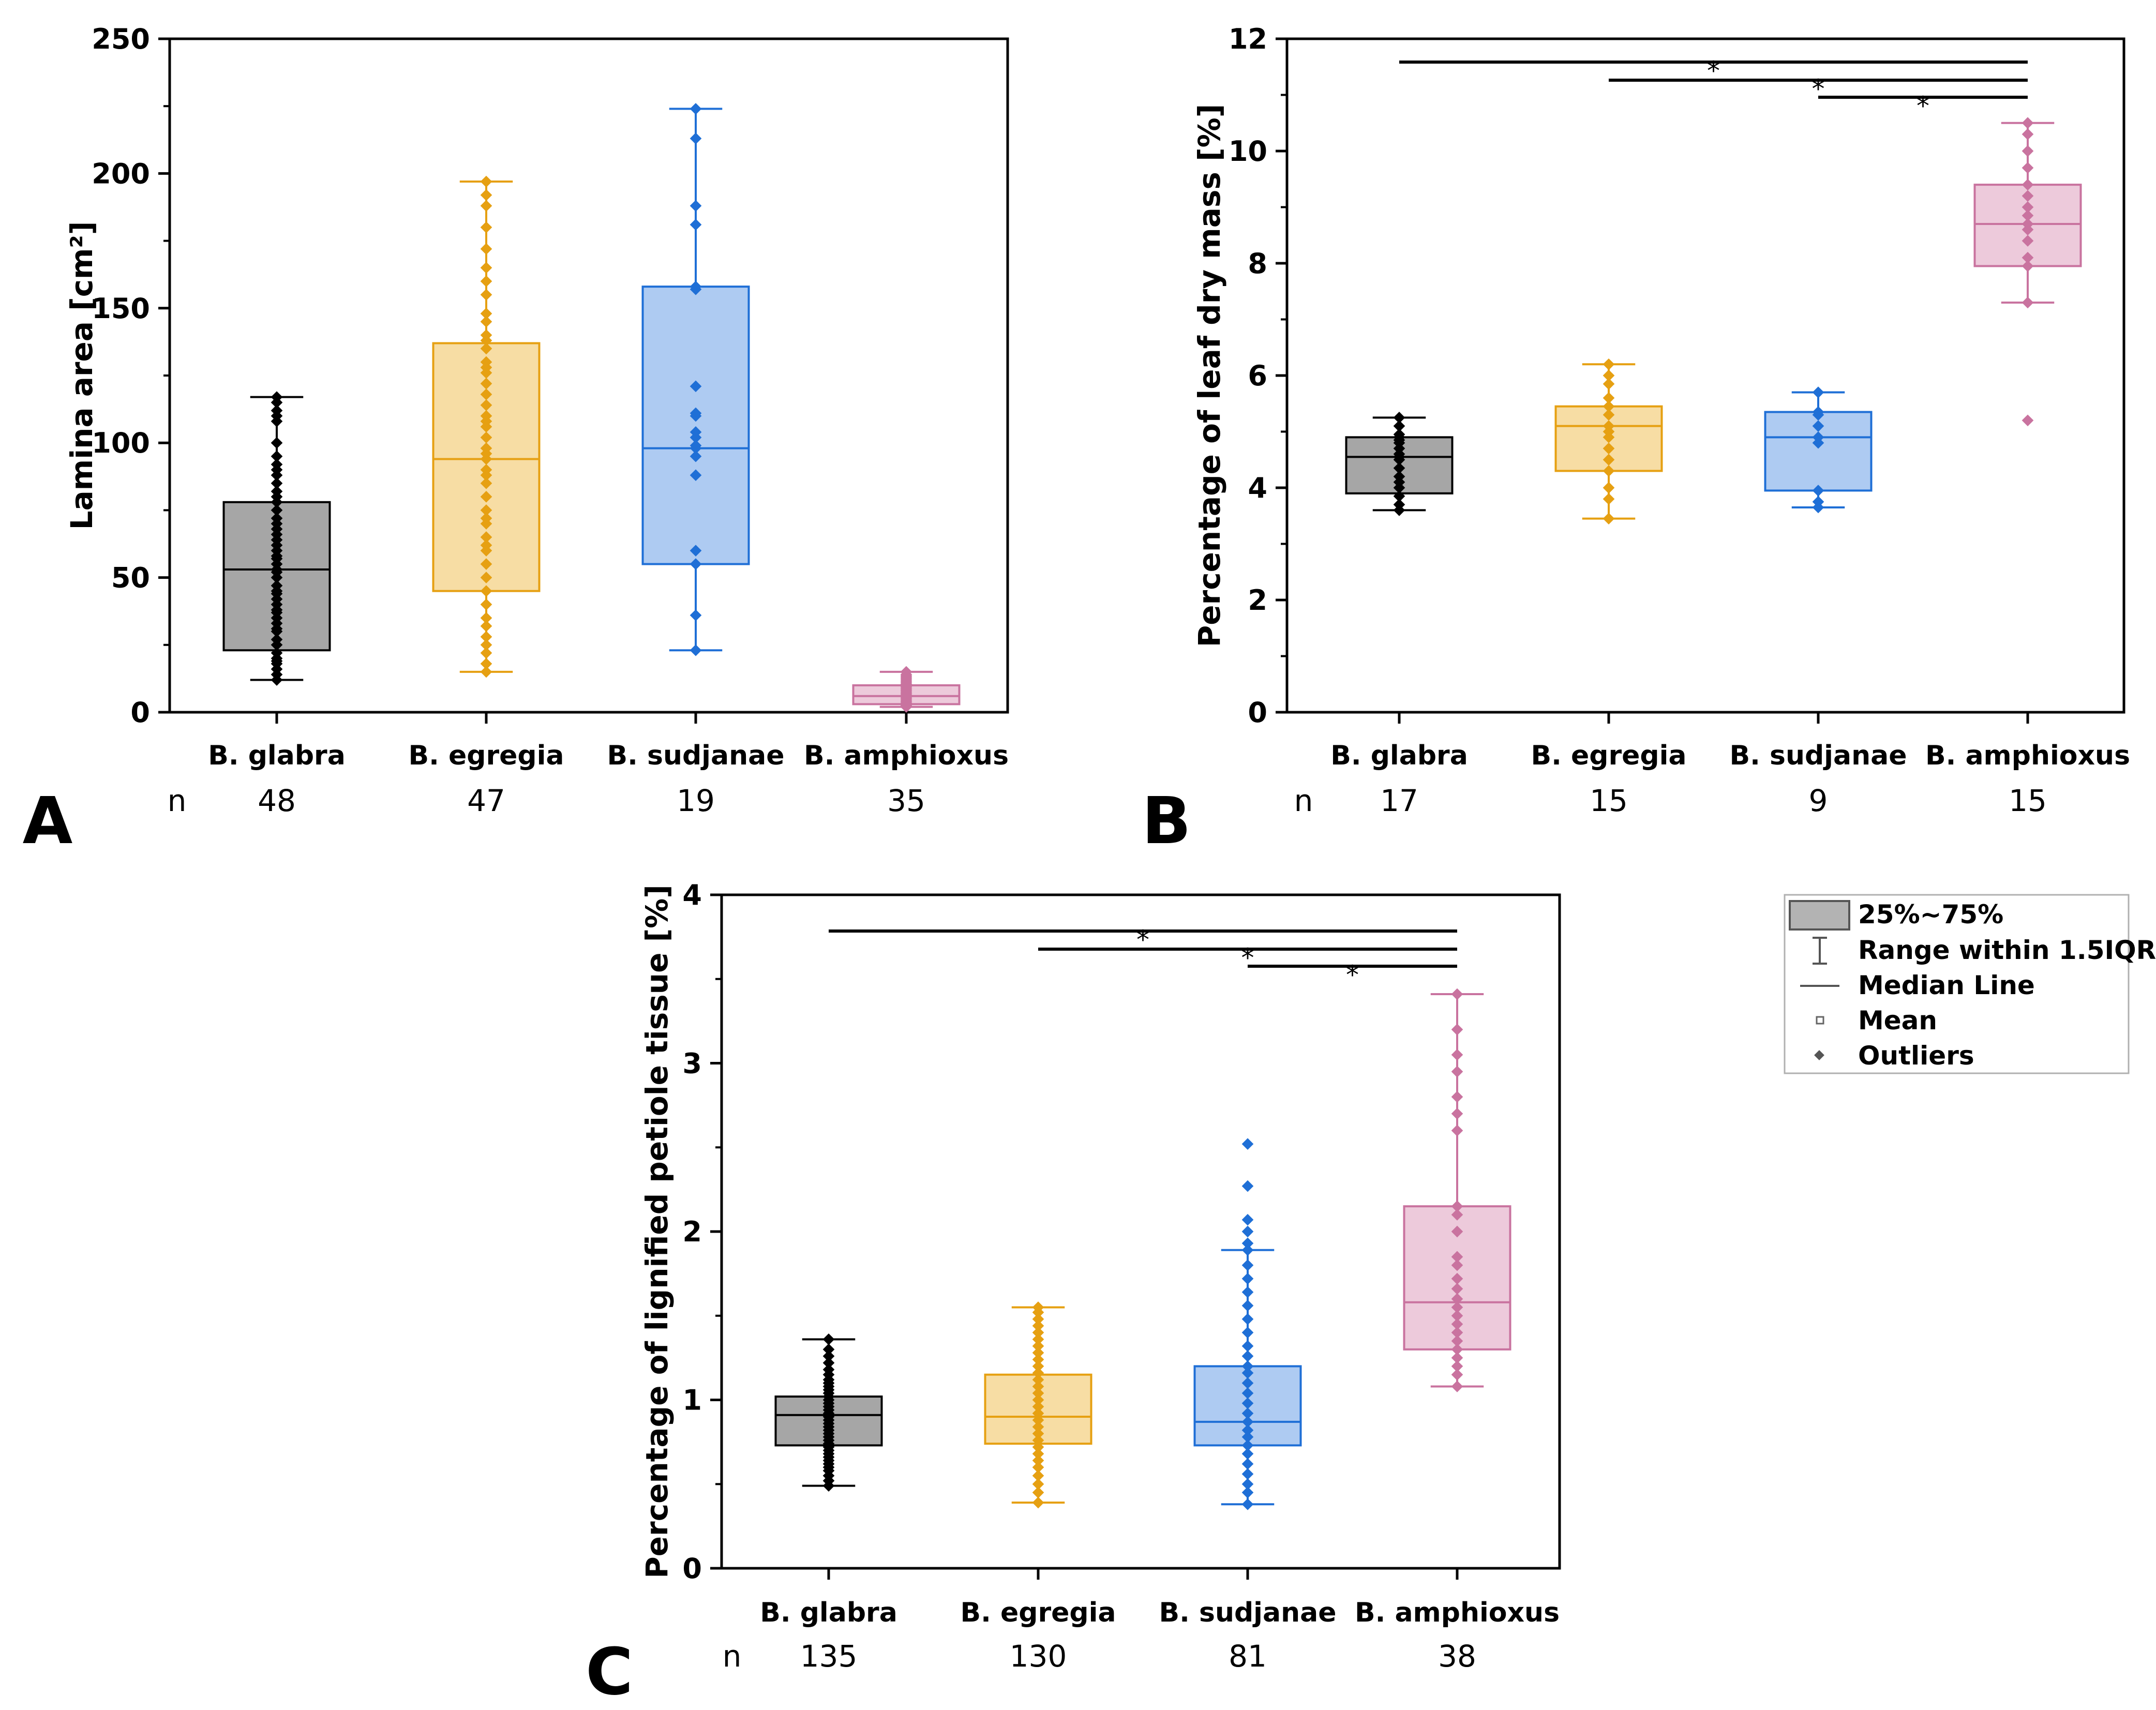  I want to click on y-tick-label: 1, so click(692, 1400).